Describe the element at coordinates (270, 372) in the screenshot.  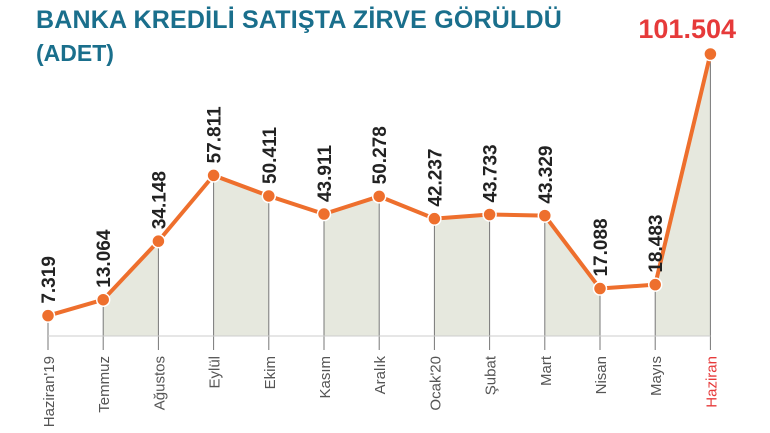
I see `tick-label: Ekim` at that location.